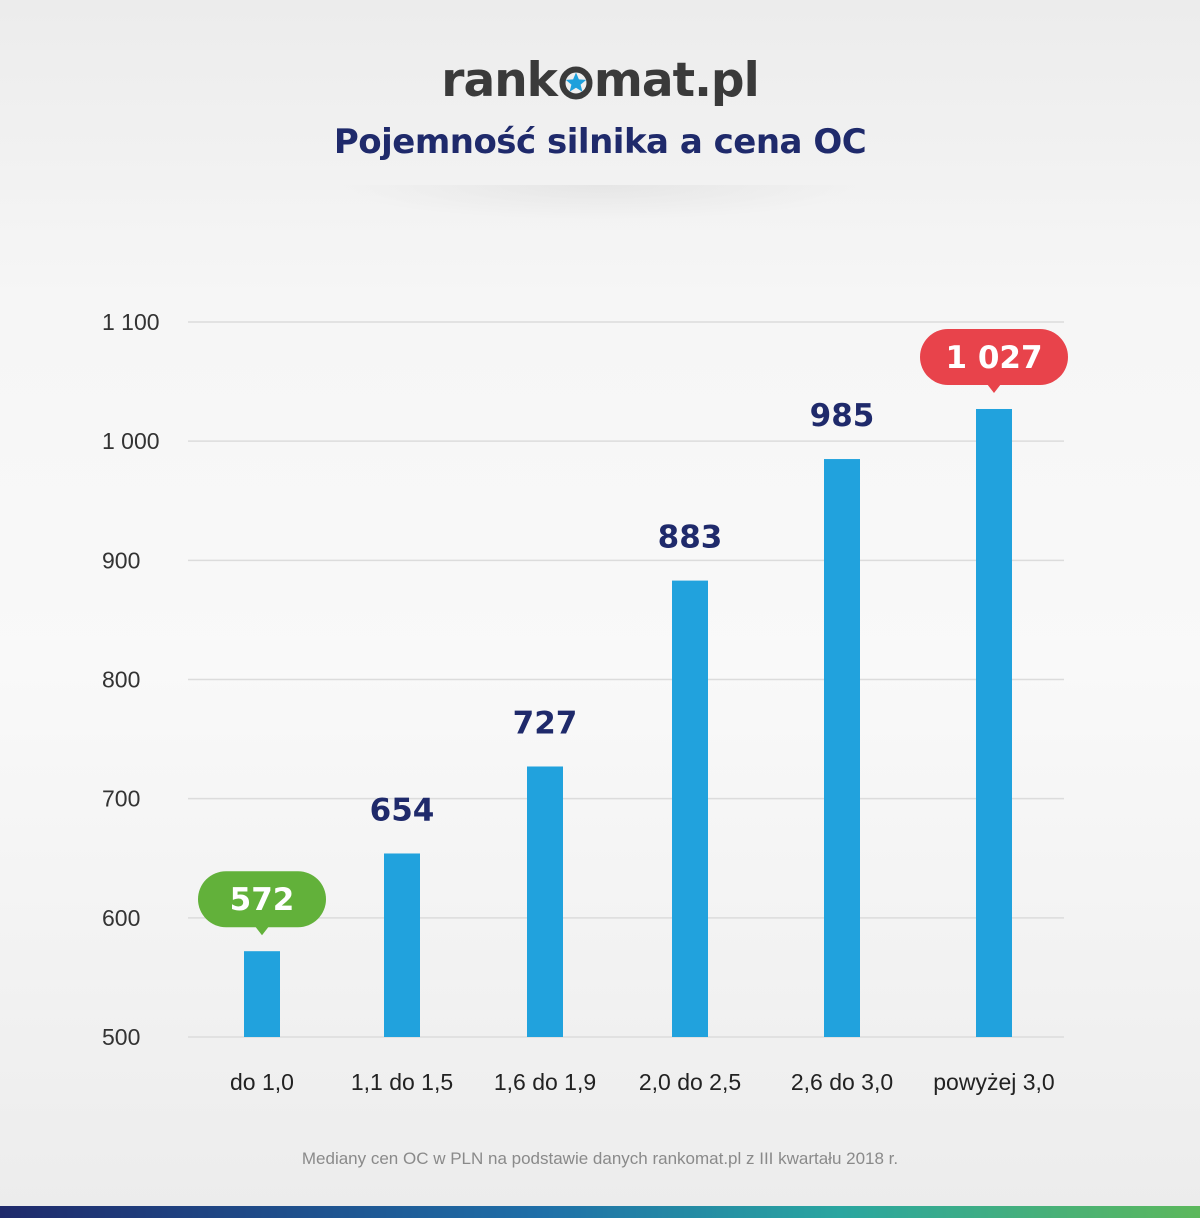 The width and height of the screenshot is (1200, 1218). What do you see at coordinates (690, 1082) in the screenshot?
I see `x-tick-label: 2,0 do 2,5` at bounding box center [690, 1082].